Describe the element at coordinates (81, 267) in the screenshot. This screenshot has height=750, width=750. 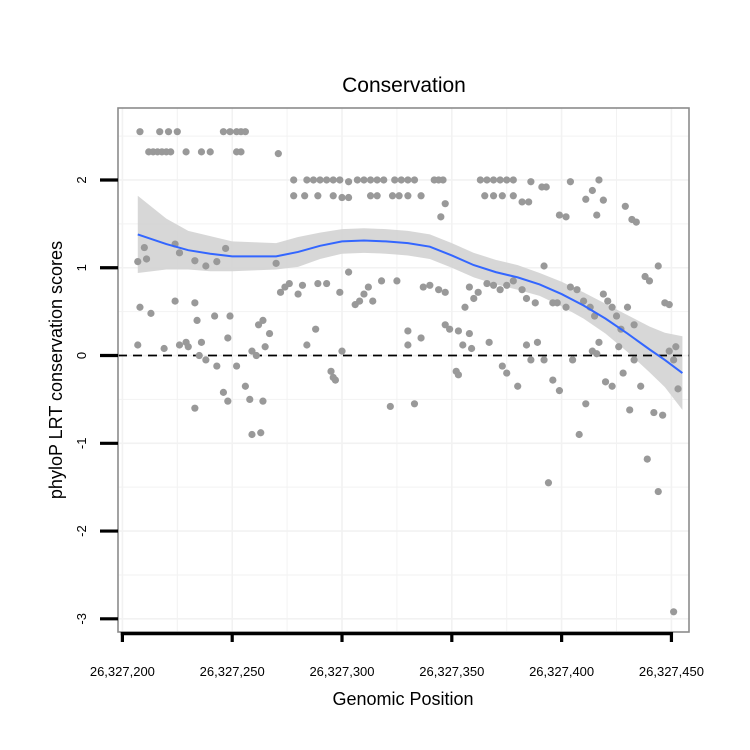
I see `y-tick-label: 1` at that location.